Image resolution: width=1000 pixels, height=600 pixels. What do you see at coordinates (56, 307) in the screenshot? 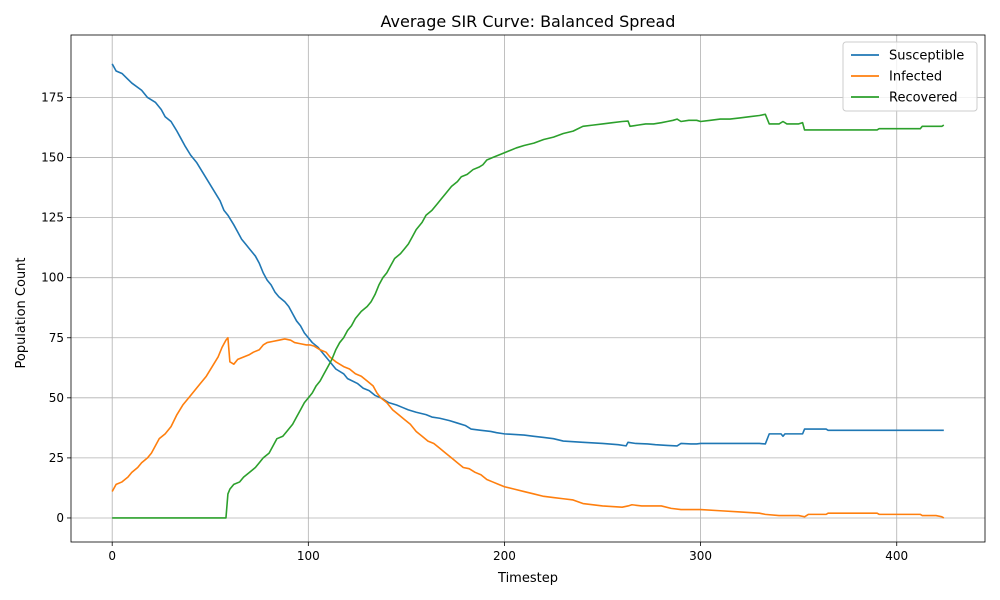
I see `y-axis-ticks: 0 25 50 75 100 125 150 175` at bounding box center [56, 307].